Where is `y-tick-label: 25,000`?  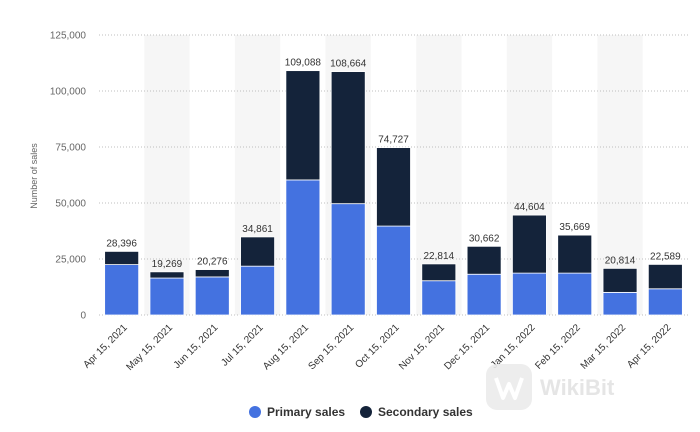
y-tick-label: 25,000 is located at coordinates (70, 260).